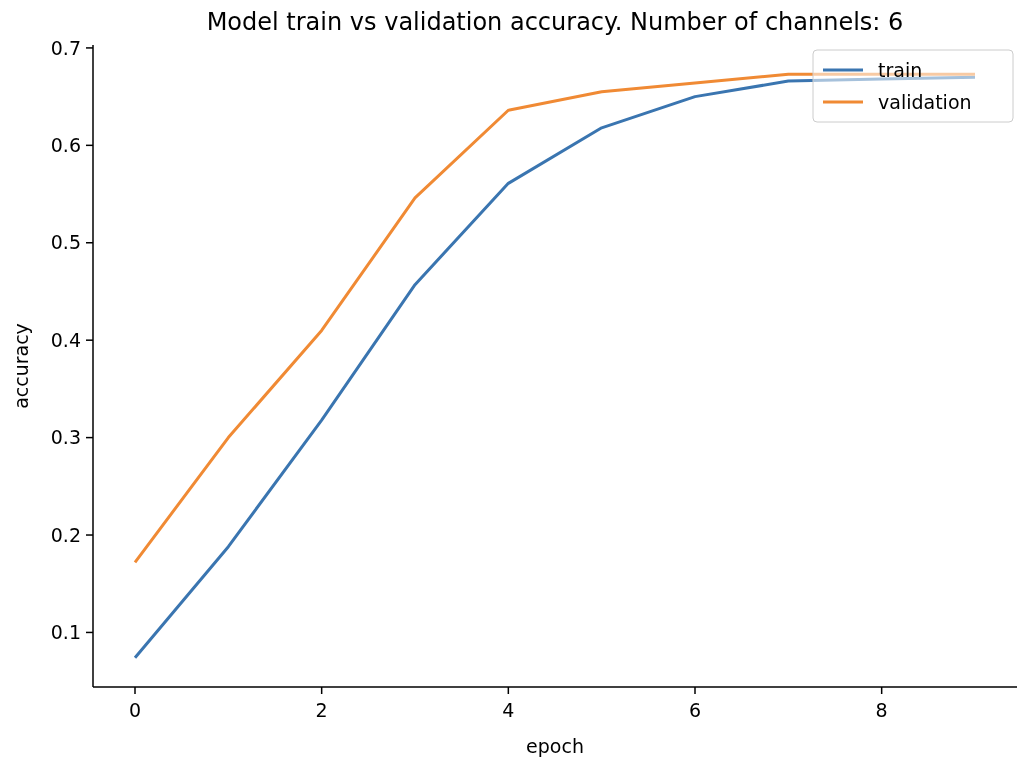  I want to click on legend-label: validation, so click(925, 101).